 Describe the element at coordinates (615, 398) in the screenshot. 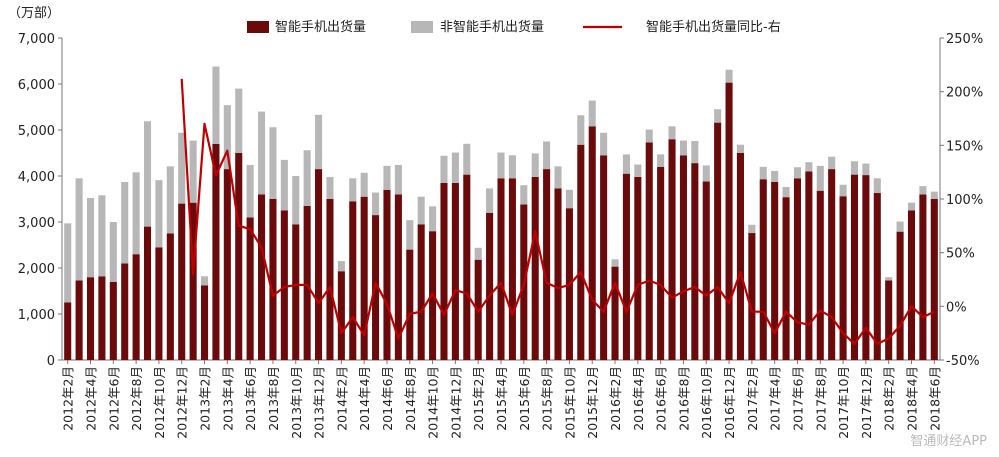

I see `x-tick-label: 2016年2月` at that location.